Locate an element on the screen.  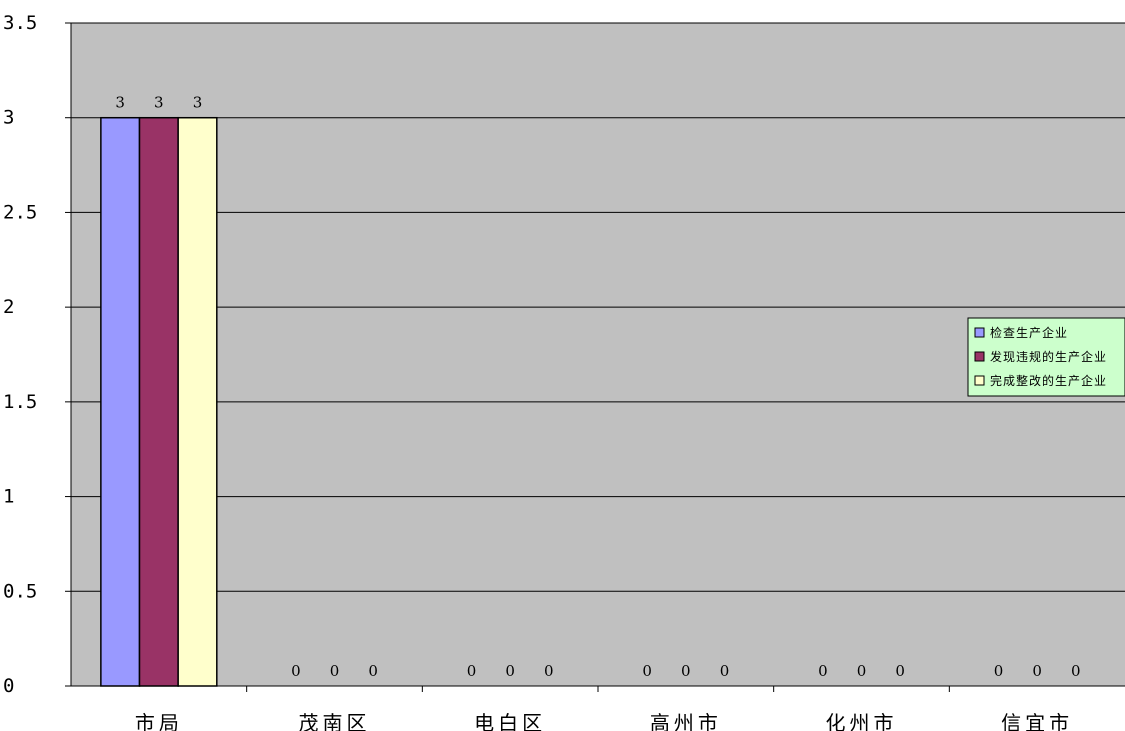
legend-box is located at coordinates (1046, 357).